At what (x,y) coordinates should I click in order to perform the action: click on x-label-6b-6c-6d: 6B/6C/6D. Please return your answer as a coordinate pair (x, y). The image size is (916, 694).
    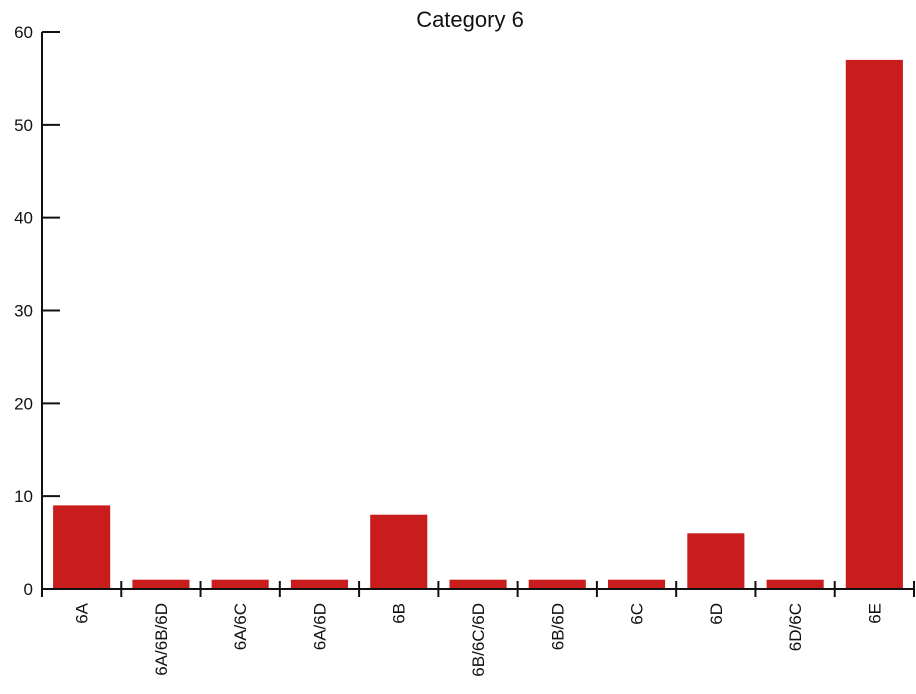
    Looking at the image, I should click on (478, 640).